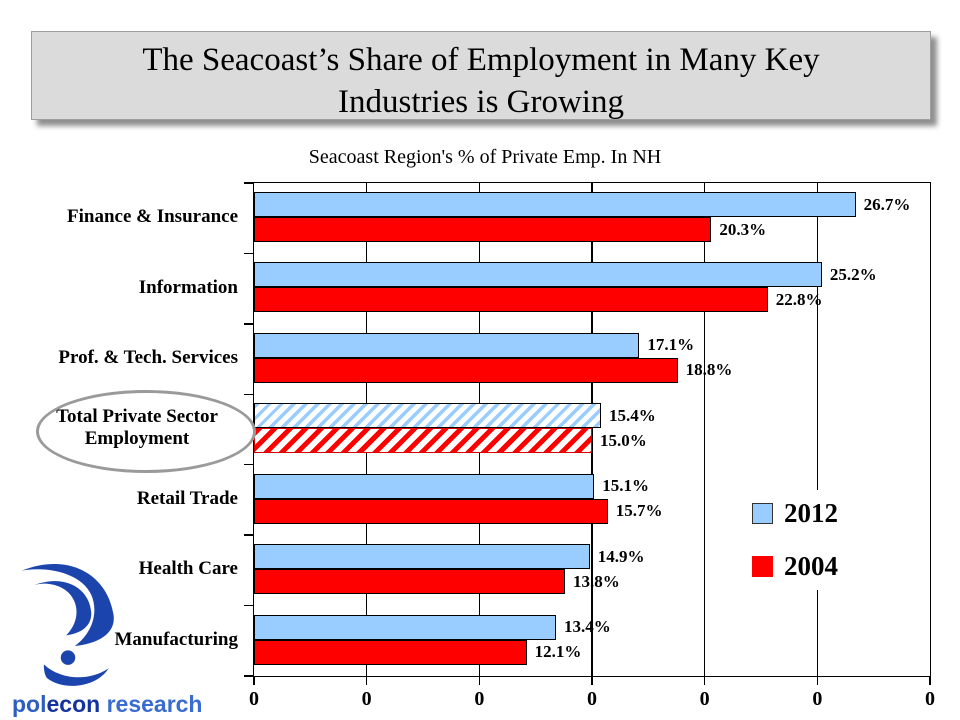 The image size is (960, 720). What do you see at coordinates (176, 639) in the screenshot?
I see `category-label-manufacturing: Manufacturing` at bounding box center [176, 639].